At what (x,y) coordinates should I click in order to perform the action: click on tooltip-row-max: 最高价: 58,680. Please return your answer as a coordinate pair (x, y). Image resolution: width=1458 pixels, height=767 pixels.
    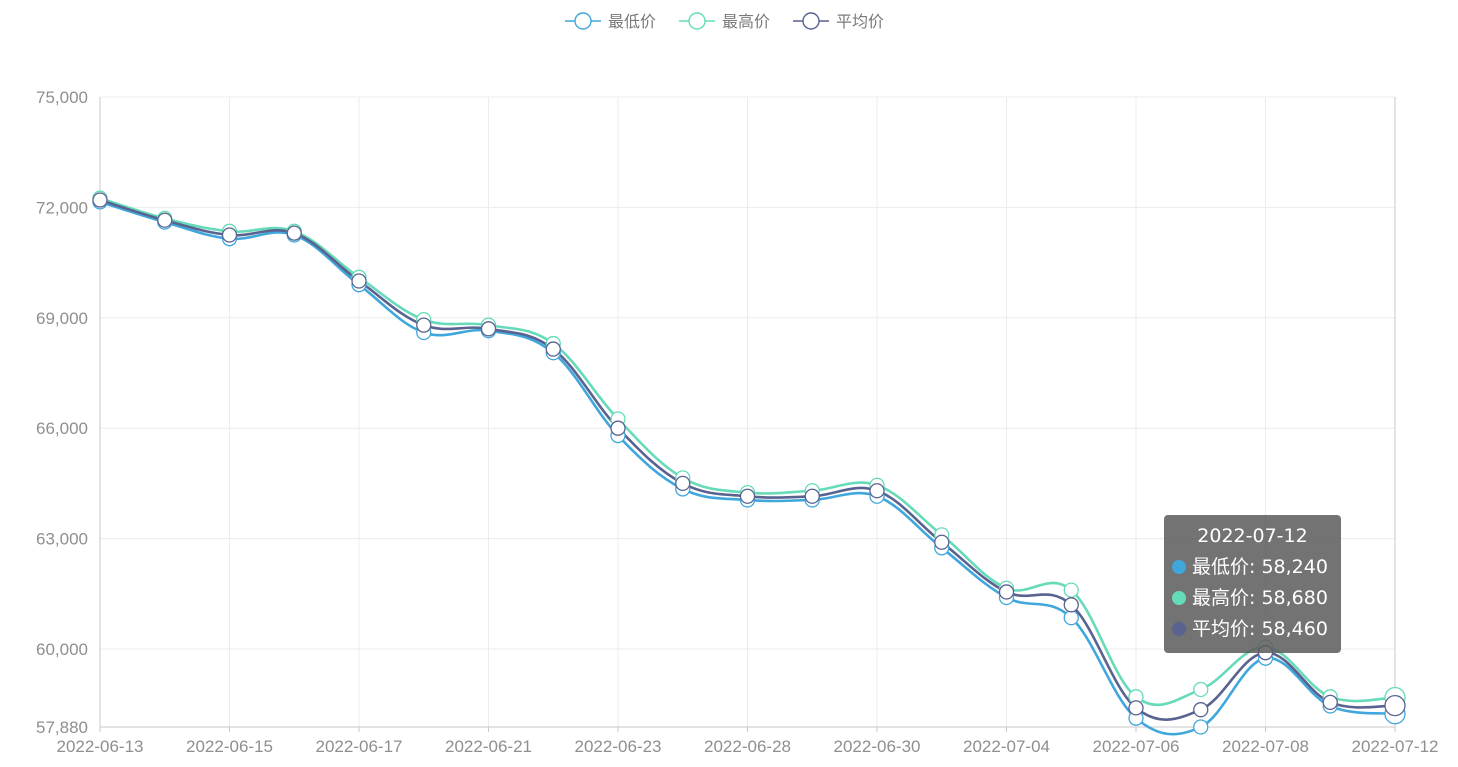
    Looking at the image, I should click on (1256, 598).